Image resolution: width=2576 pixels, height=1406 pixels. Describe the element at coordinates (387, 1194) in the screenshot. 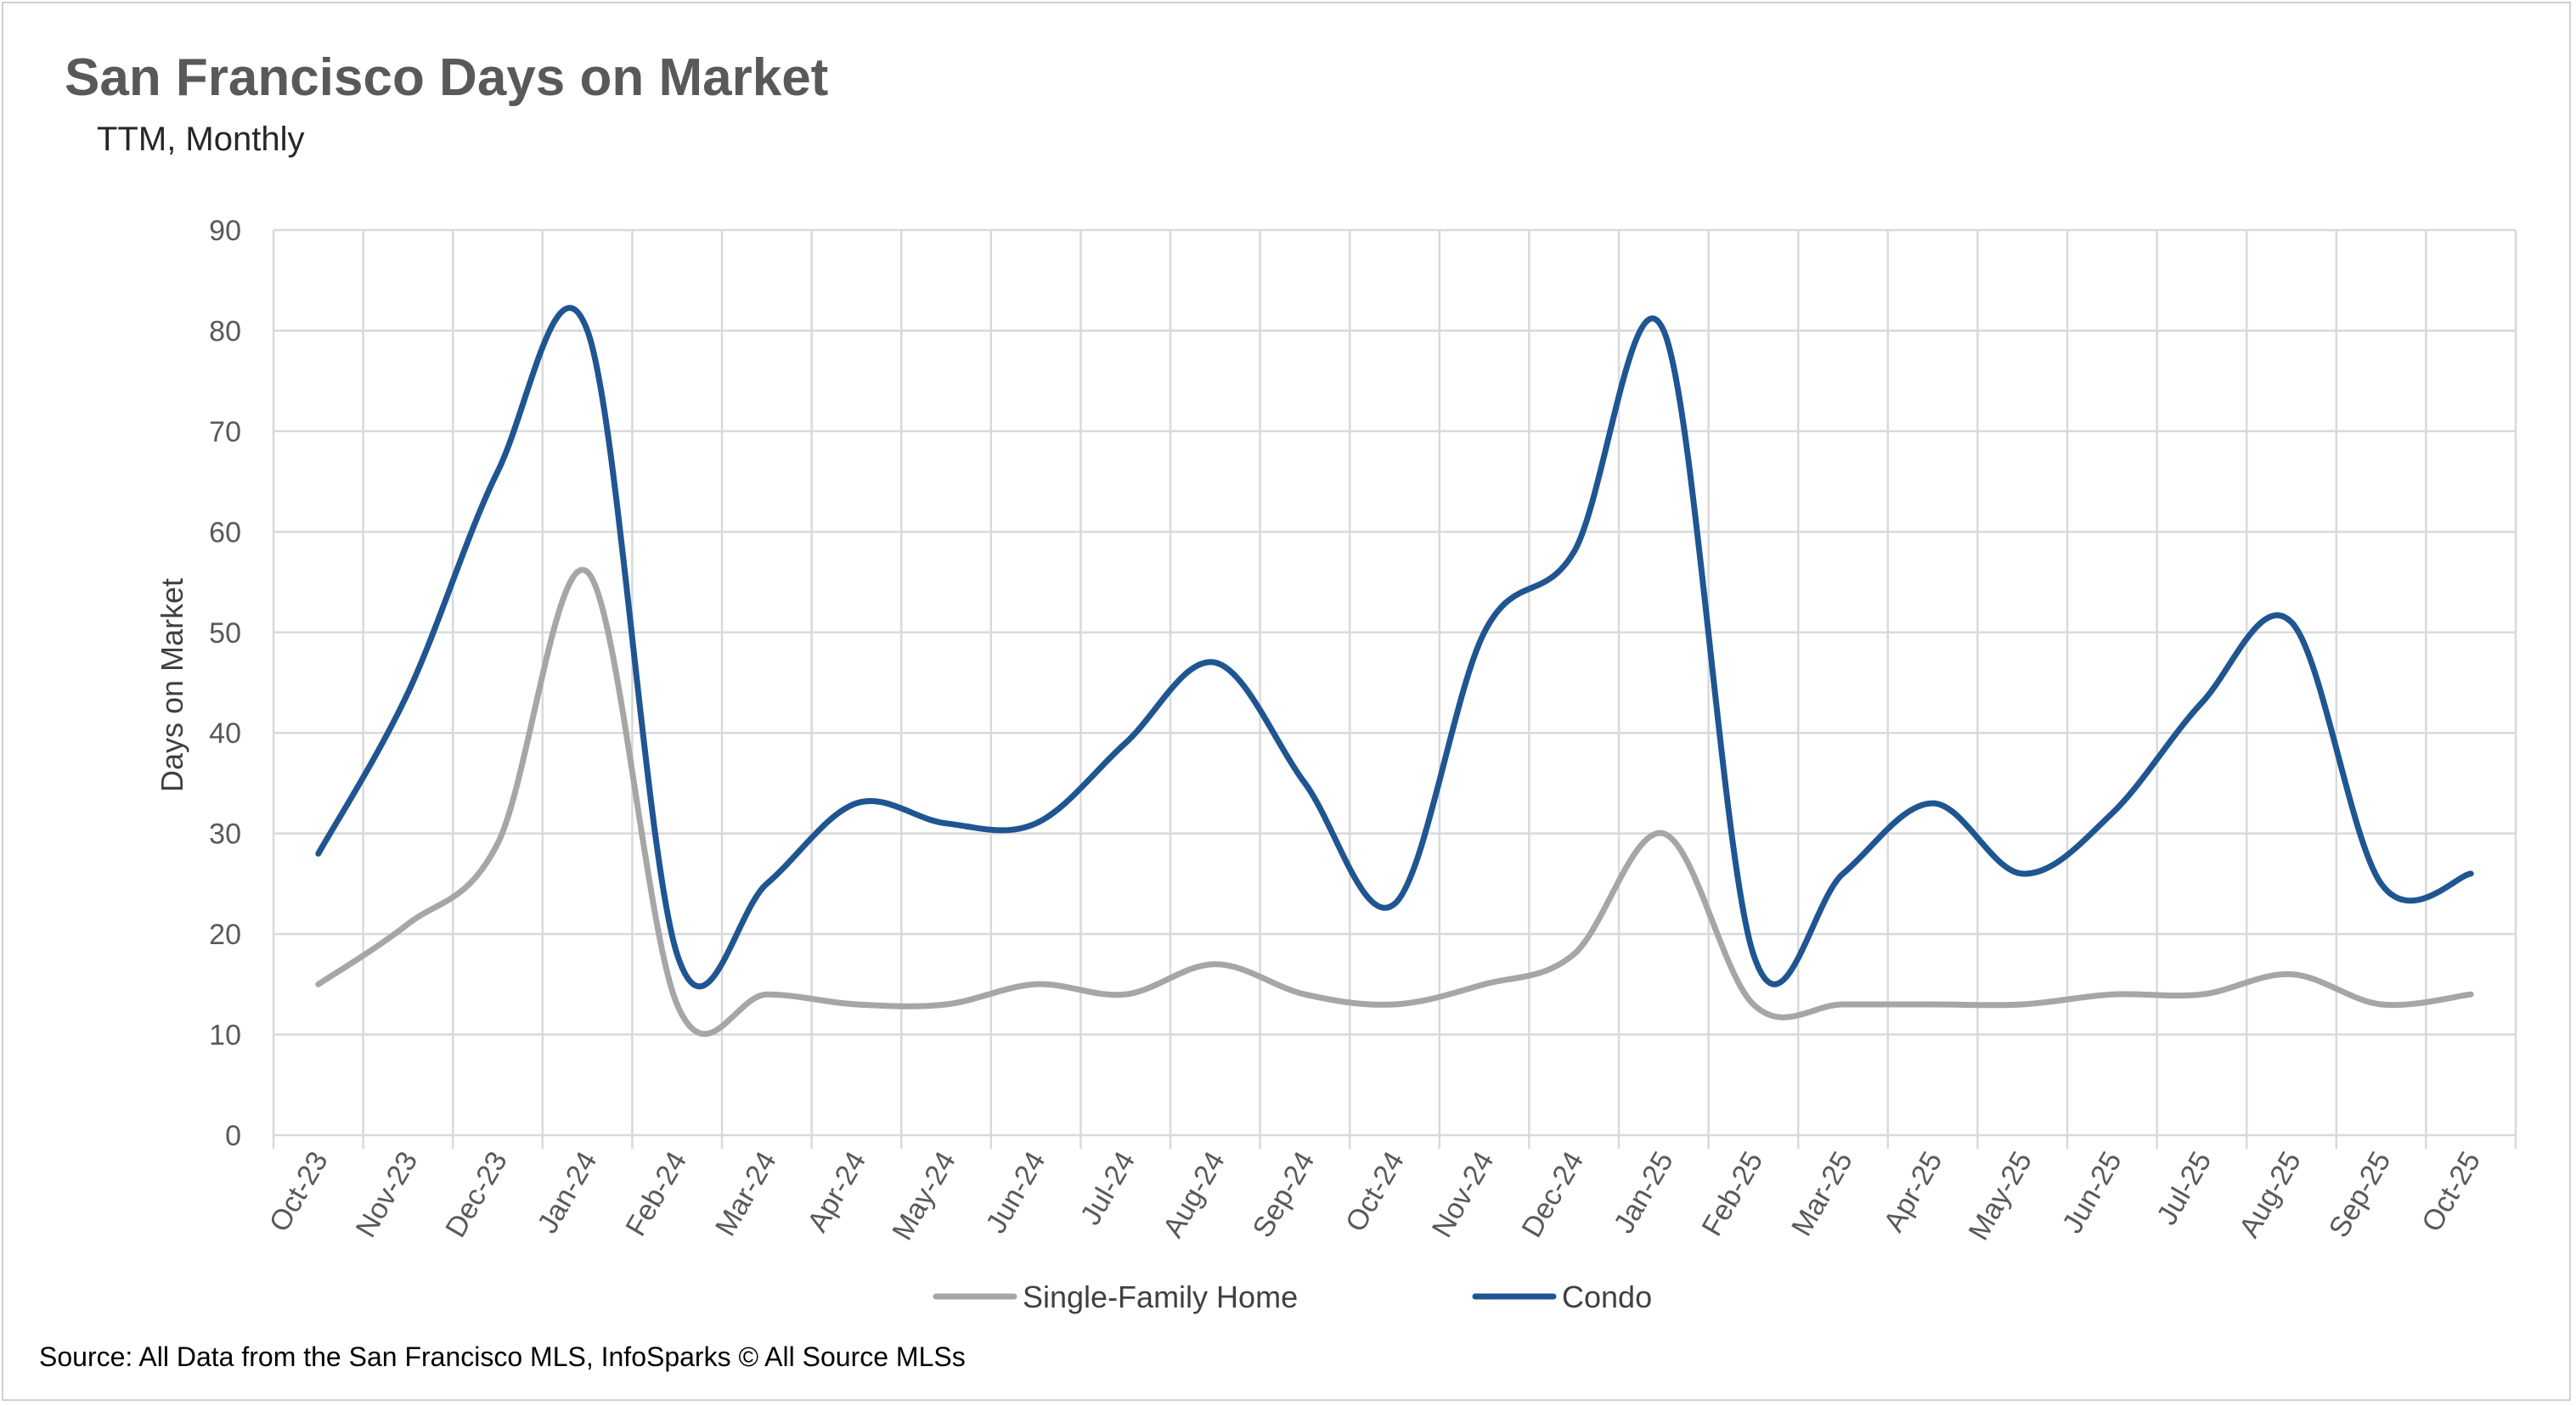

I see `x-tick-label: Nov-23` at that location.